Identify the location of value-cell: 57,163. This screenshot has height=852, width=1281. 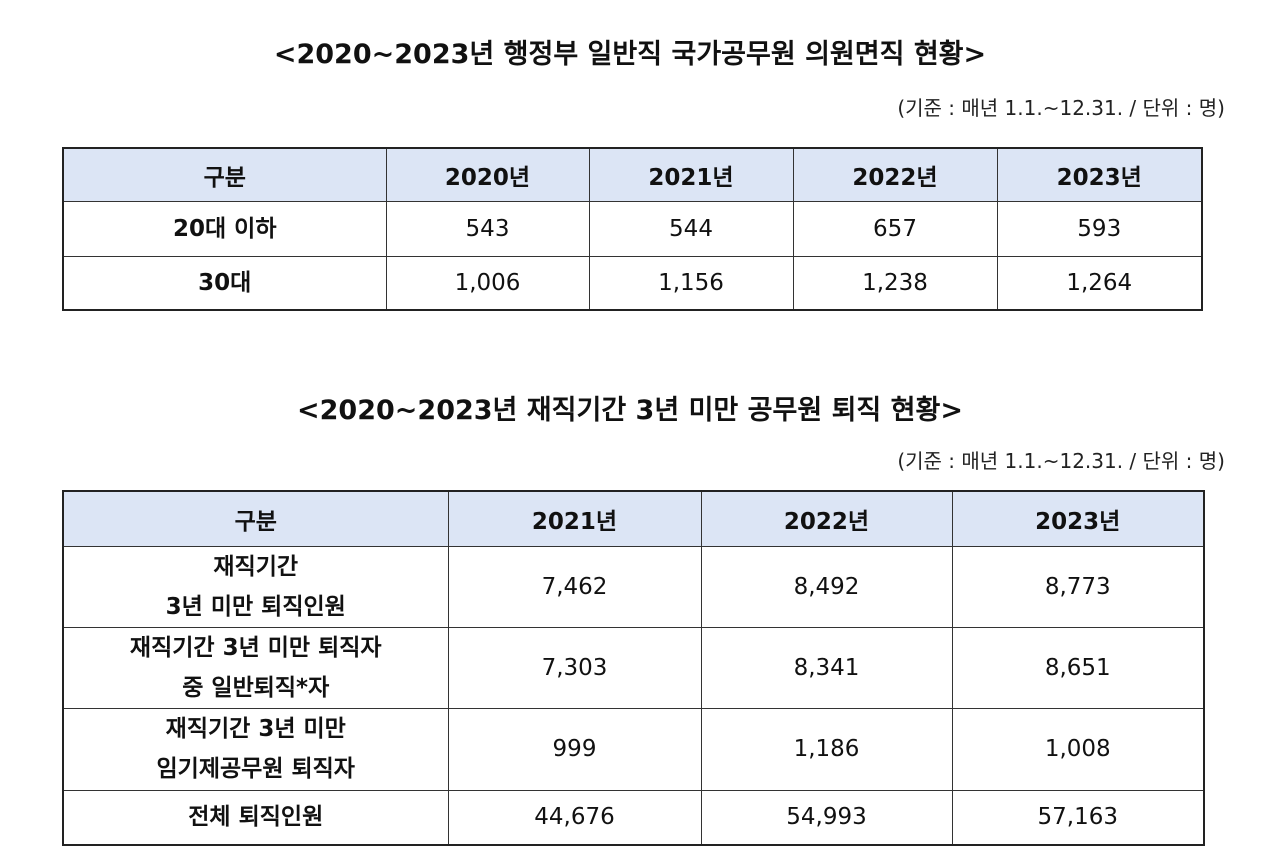
(1078, 817).